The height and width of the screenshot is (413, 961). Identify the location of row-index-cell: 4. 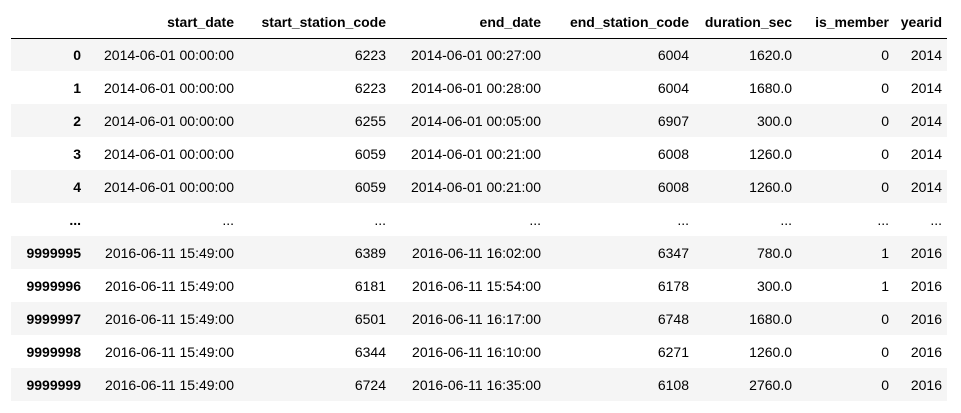
(77, 186).